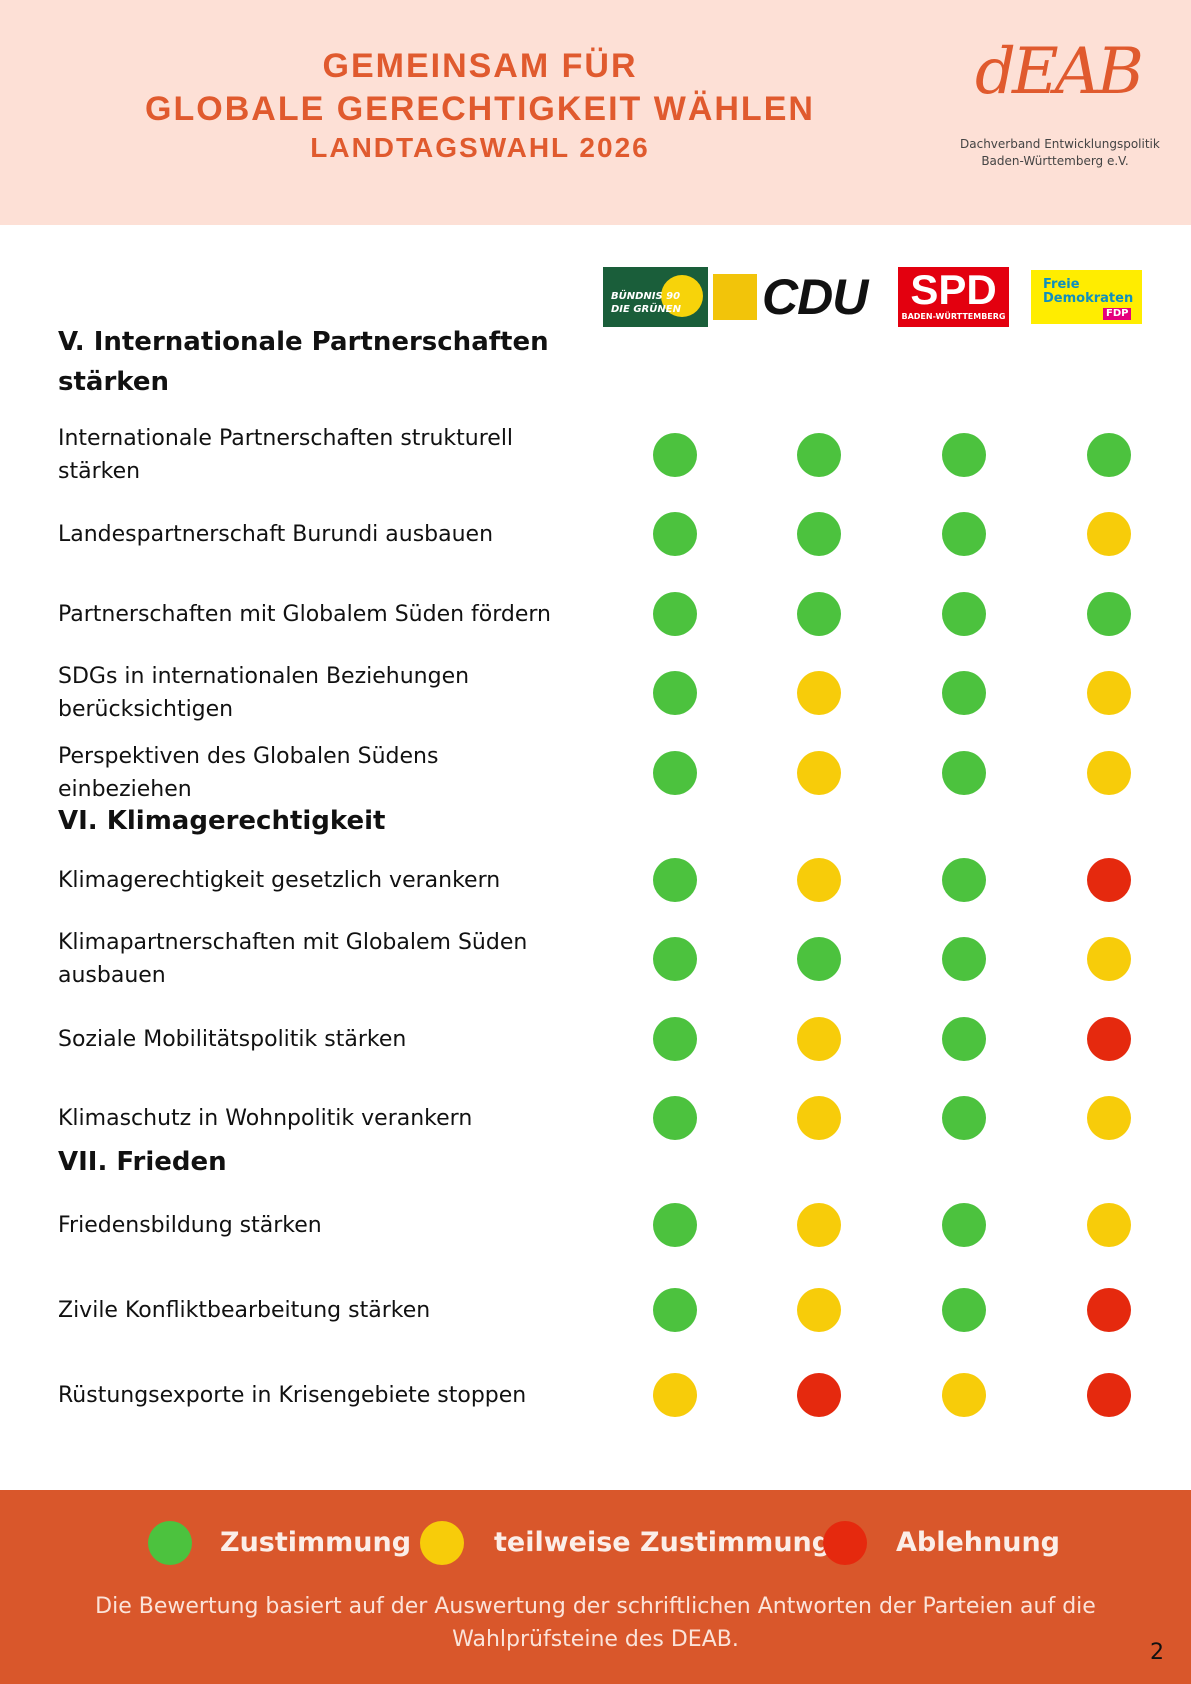 The width and height of the screenshot is (1191, 1684). Describe the element at coordinates (480, 147) in the screenshot. I see `header-title: LANDTAGSWAHL 2026` at that location.